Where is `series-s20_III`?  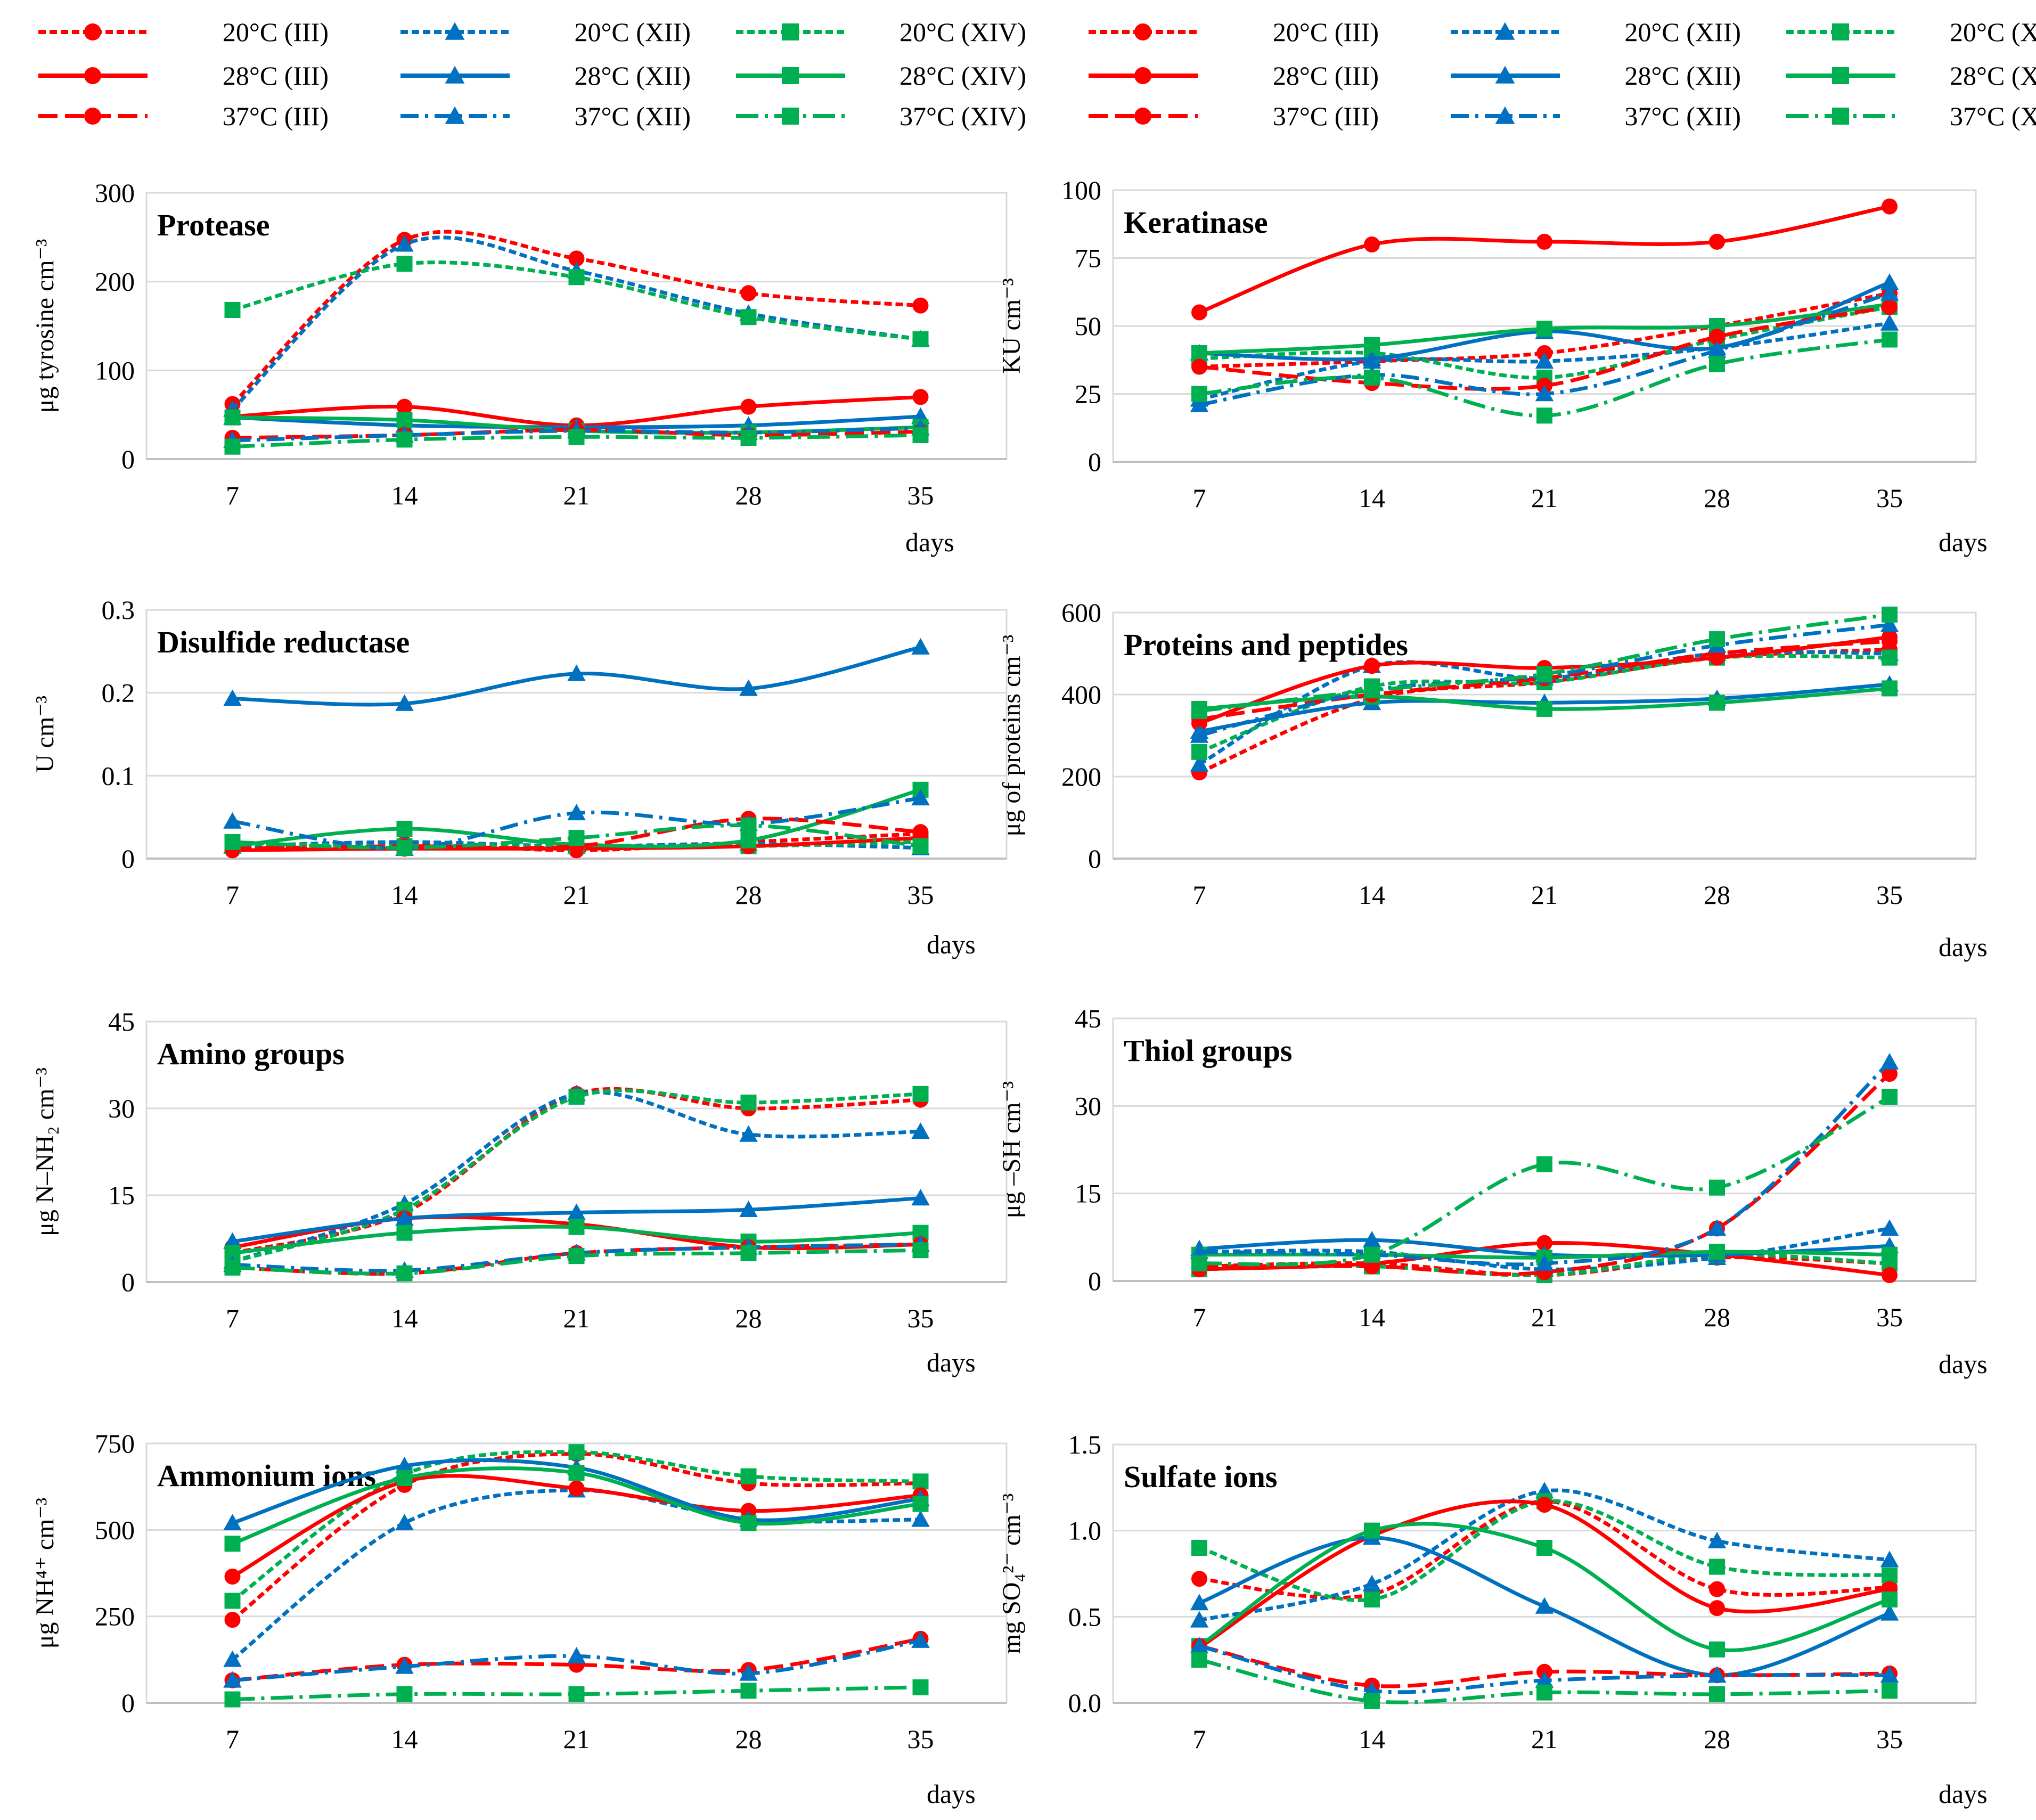 series-s20_III is located at coordinates (576, 321).